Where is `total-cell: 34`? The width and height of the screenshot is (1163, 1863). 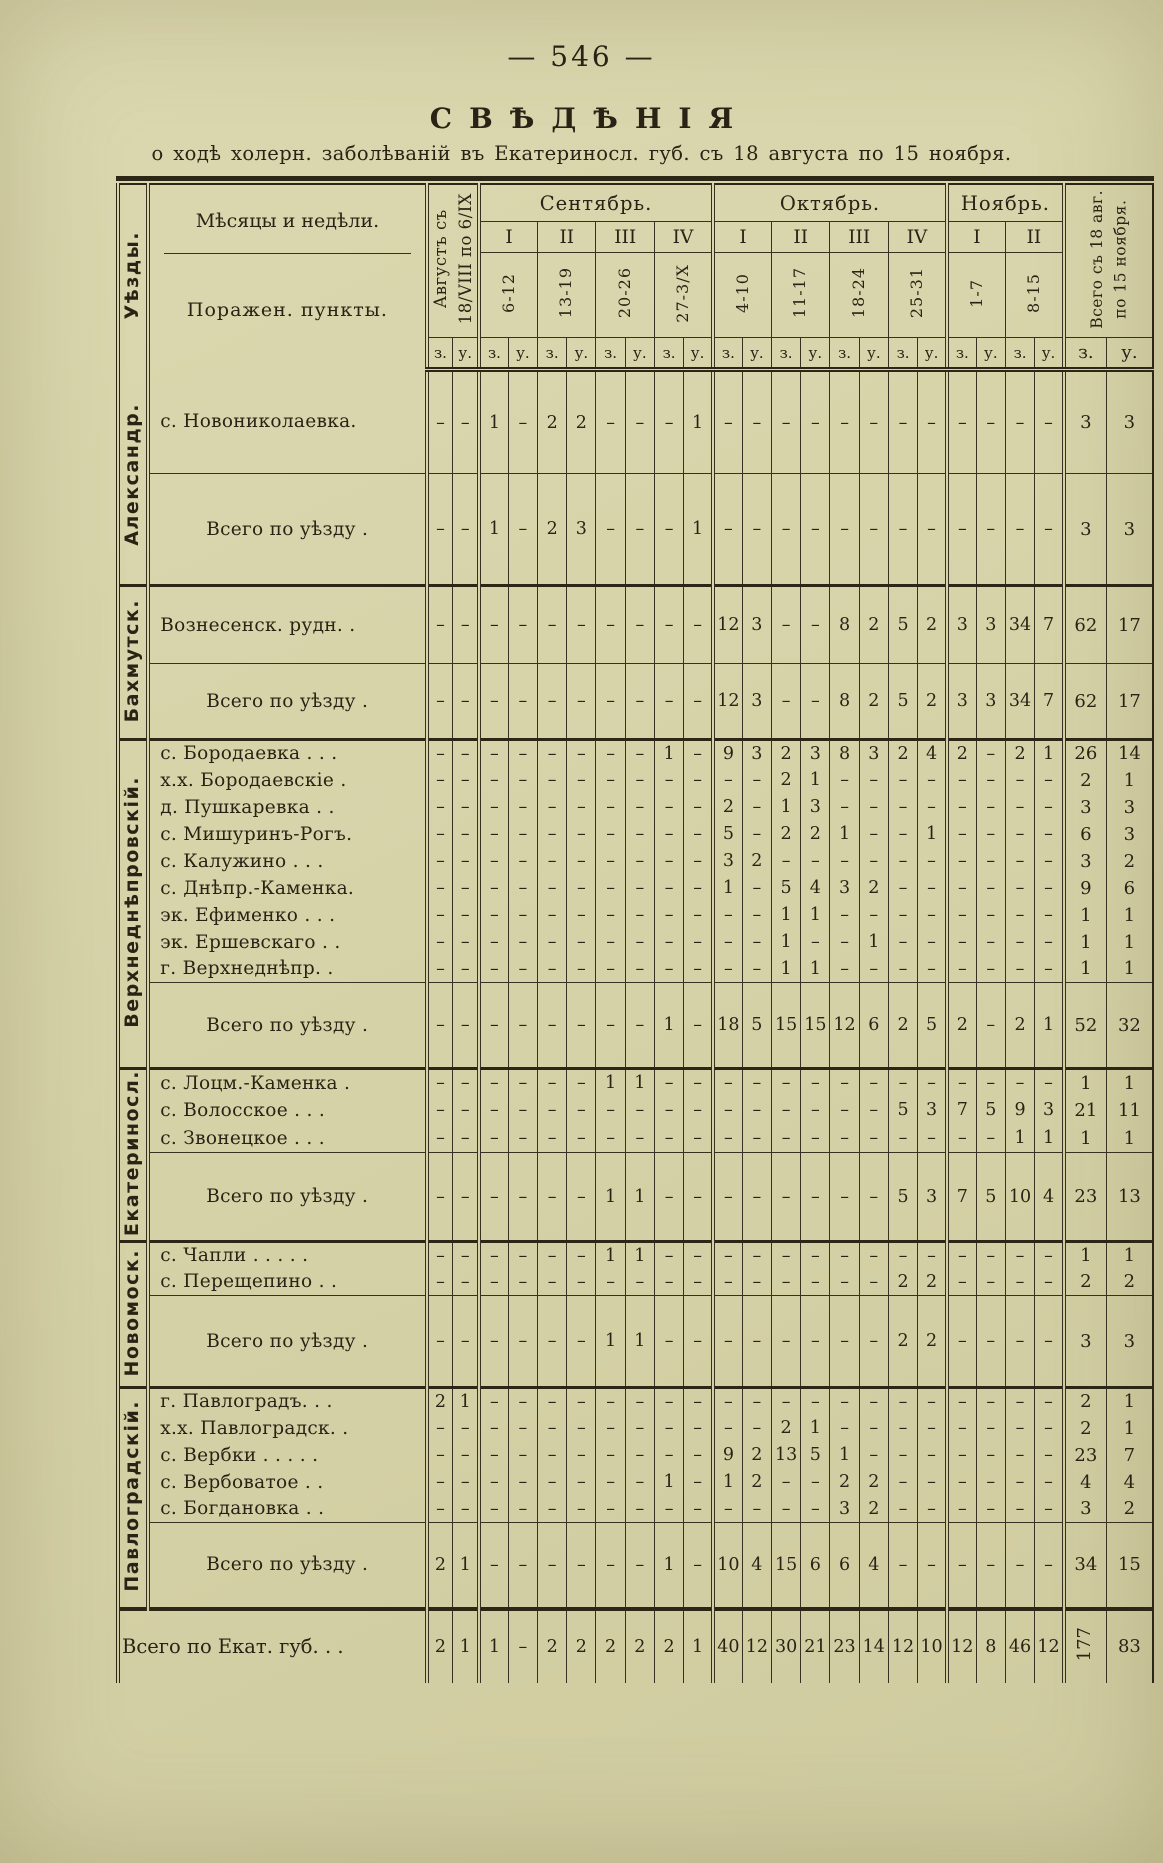 total-cell: 34 is located at coordinates (1084, 1565).